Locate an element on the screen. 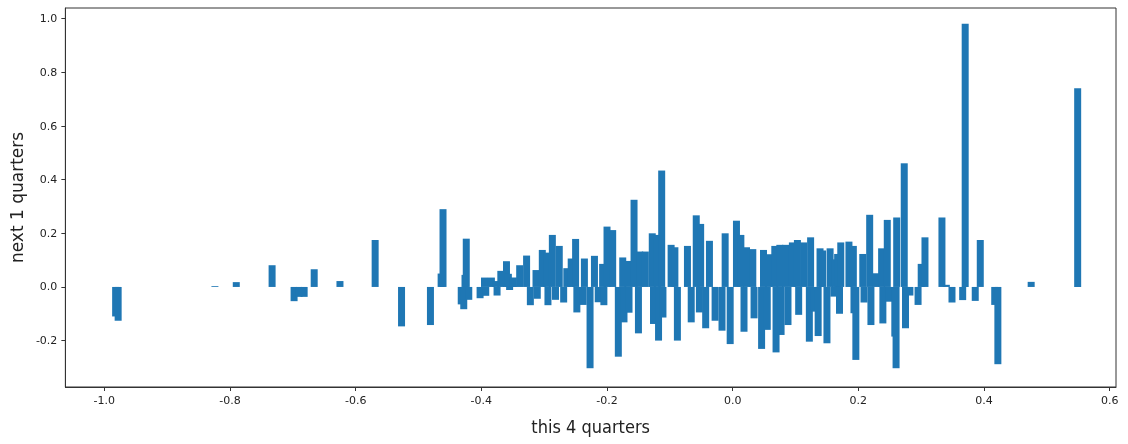 The width and height of the screenshot is (1128, 444). x-tick-label: 0.4 is located at coordinates (984, 400).